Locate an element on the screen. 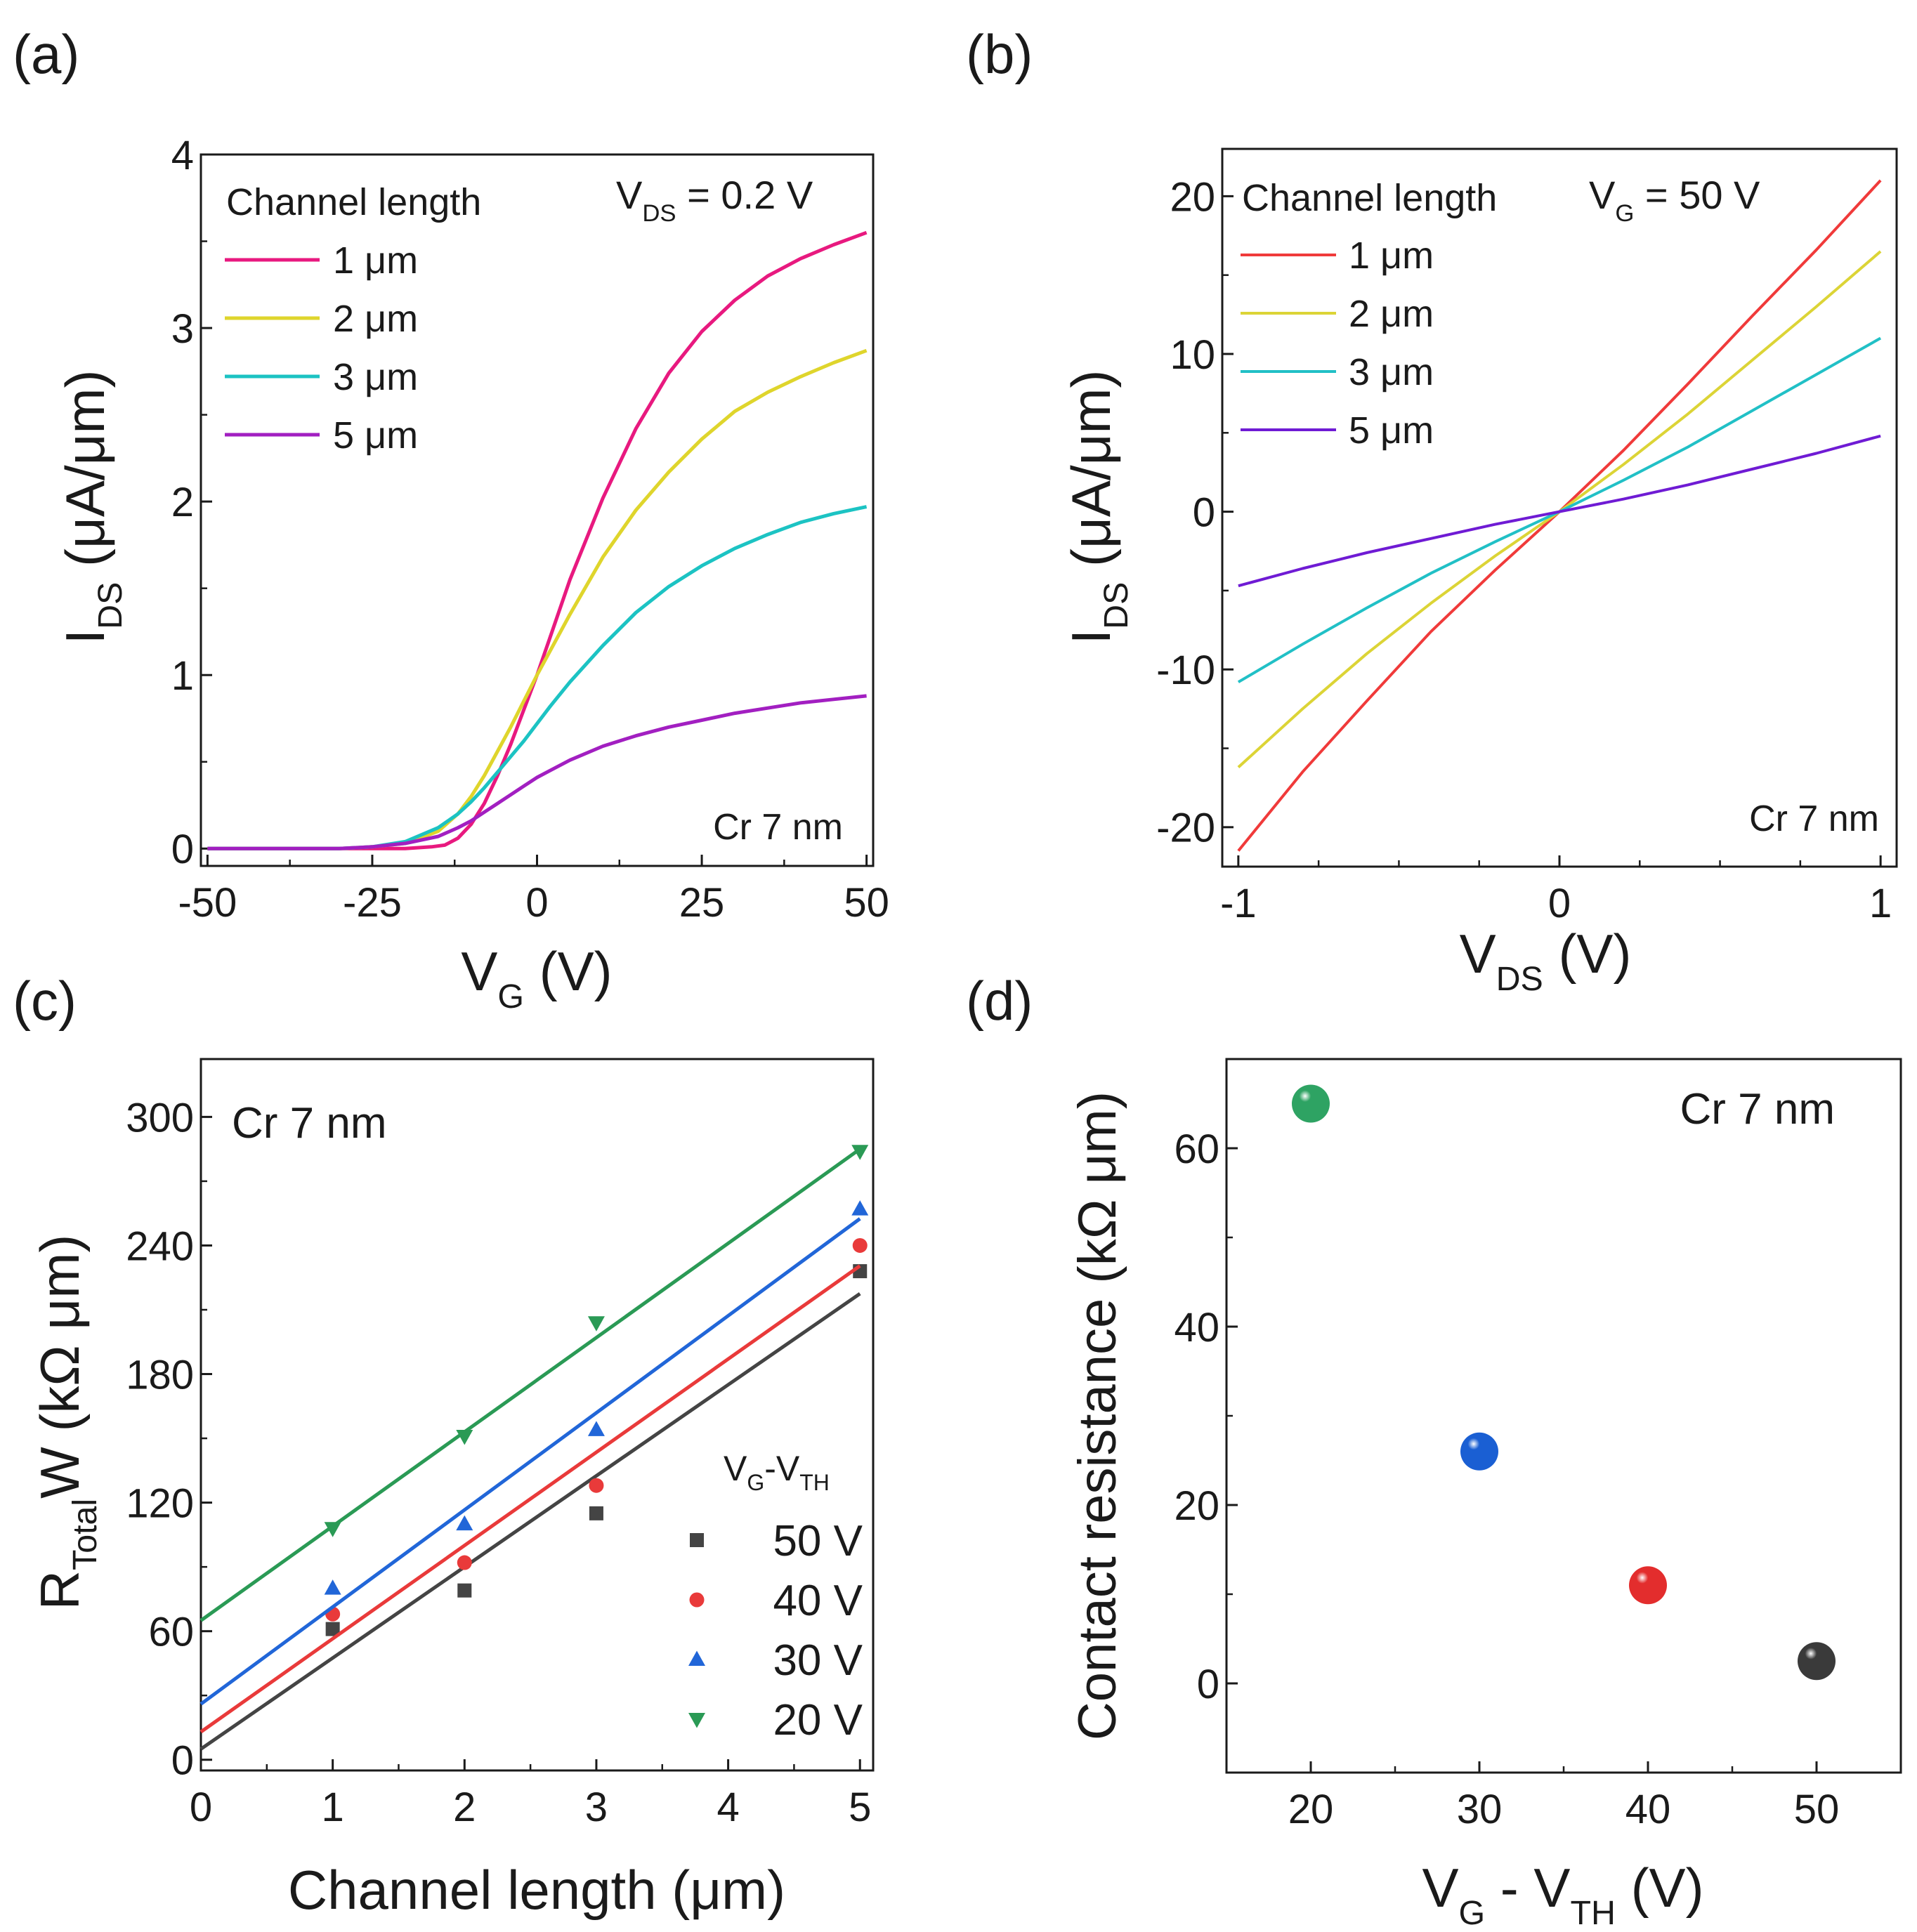 The image size is (1917, 1932). annotation-vds-part: DS is located at coordinates (659, 214).